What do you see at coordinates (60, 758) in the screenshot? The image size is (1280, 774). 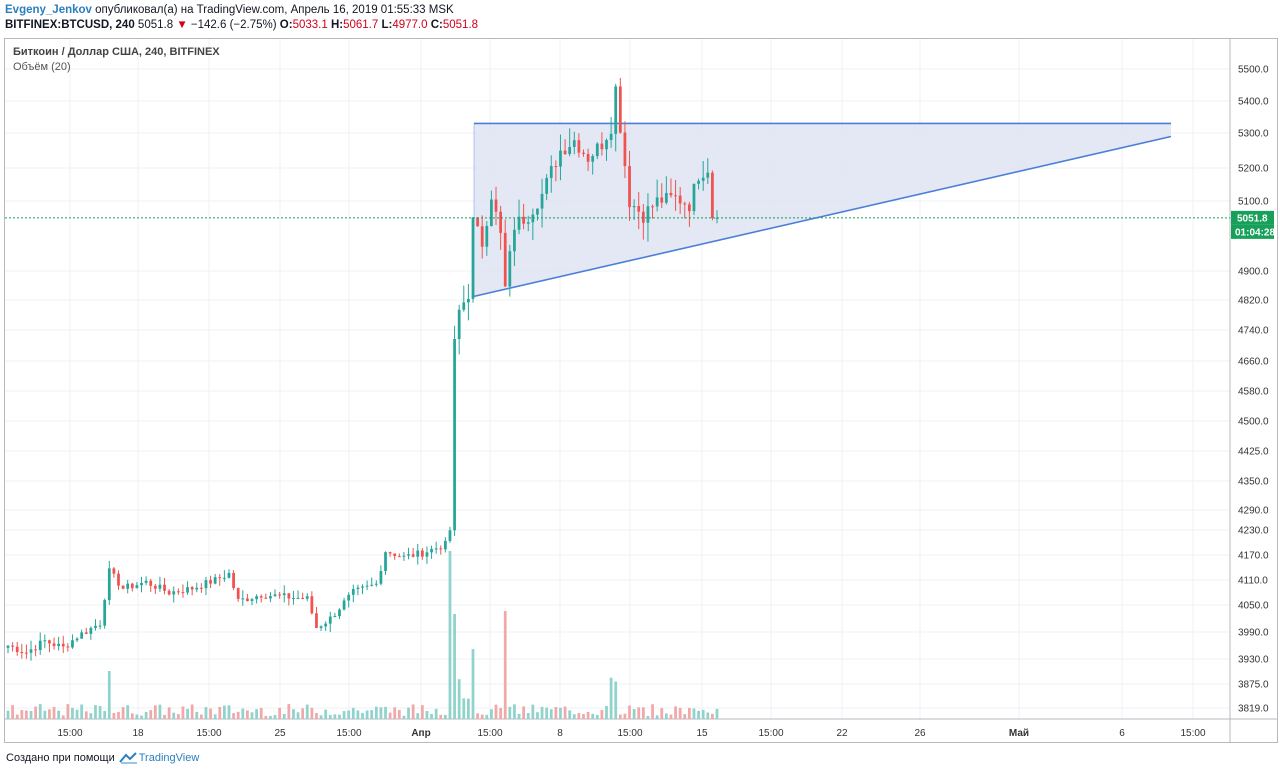 I see `created-with-label: Создано при помощи` at bounding box center [60, 758].